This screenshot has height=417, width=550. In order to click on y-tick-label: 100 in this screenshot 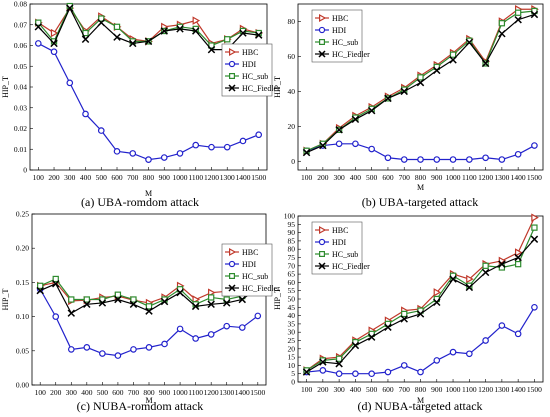, I will do `click(290, 216)`.